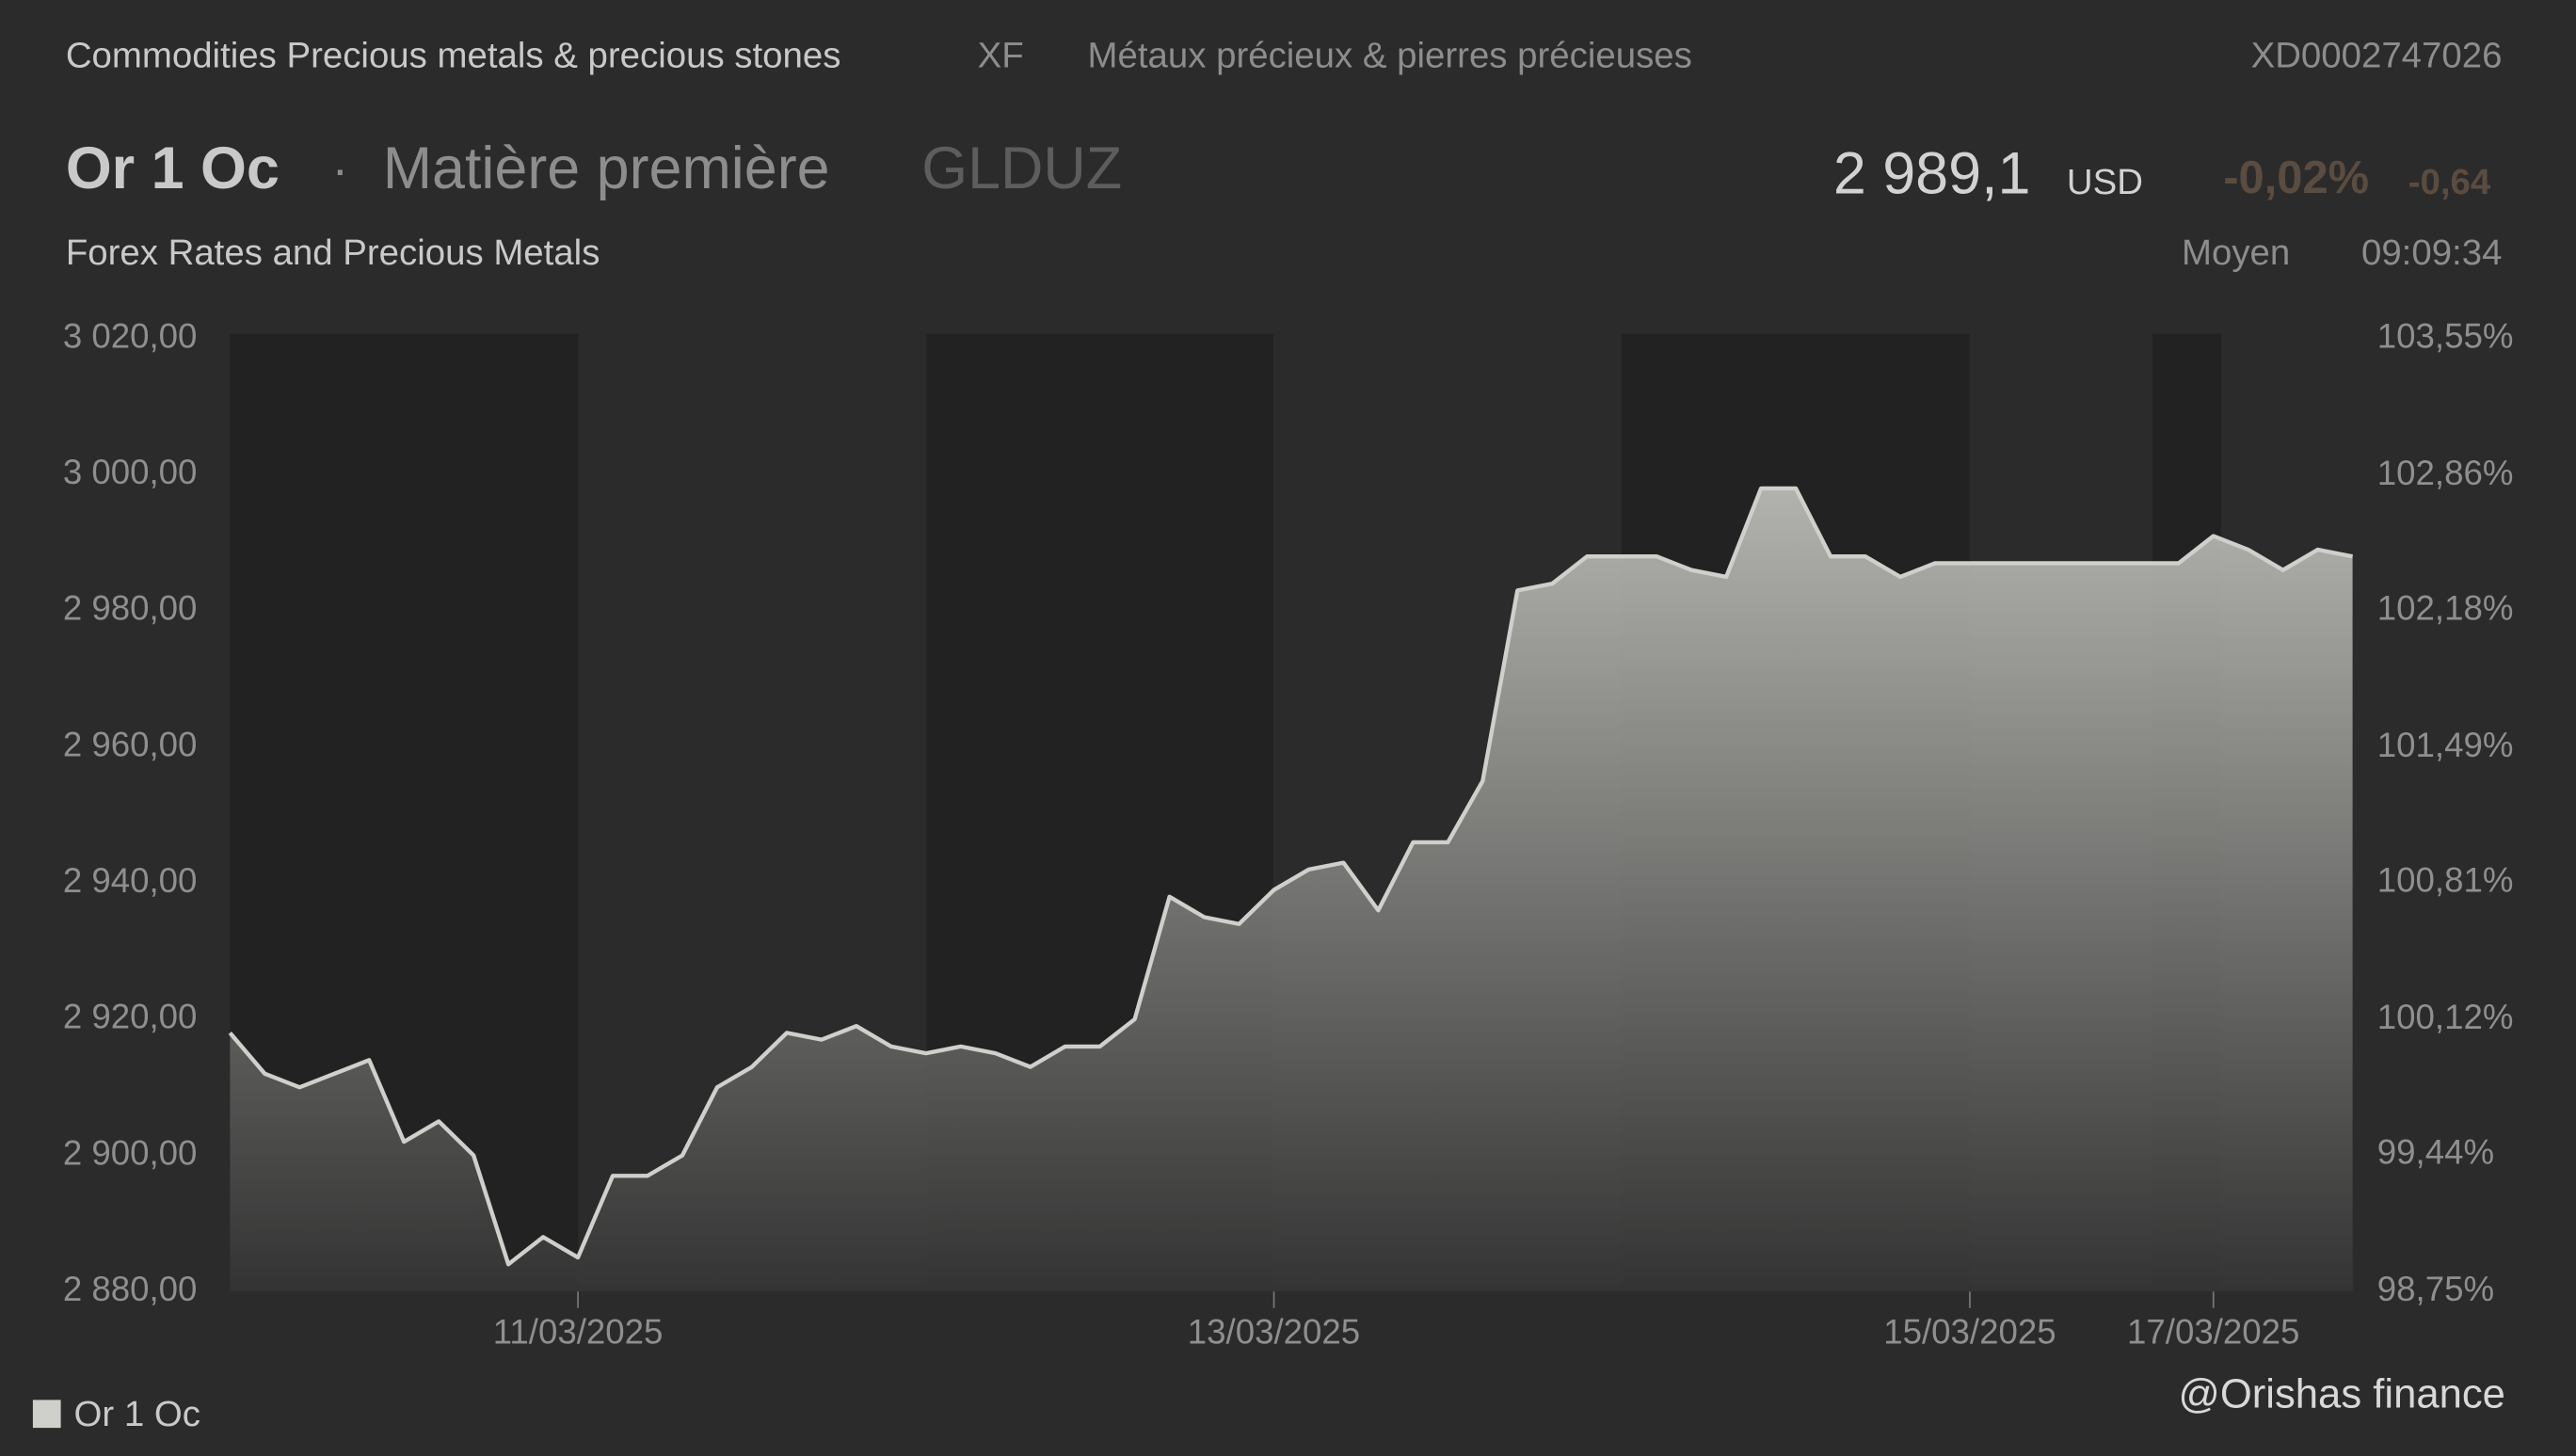 This screenshot has height=1456, width=2576. What do you see at coordinates (130, 472) in the screenshot?
I see `y-tick-label: 3 000,00` at bounding box center [130, 472].